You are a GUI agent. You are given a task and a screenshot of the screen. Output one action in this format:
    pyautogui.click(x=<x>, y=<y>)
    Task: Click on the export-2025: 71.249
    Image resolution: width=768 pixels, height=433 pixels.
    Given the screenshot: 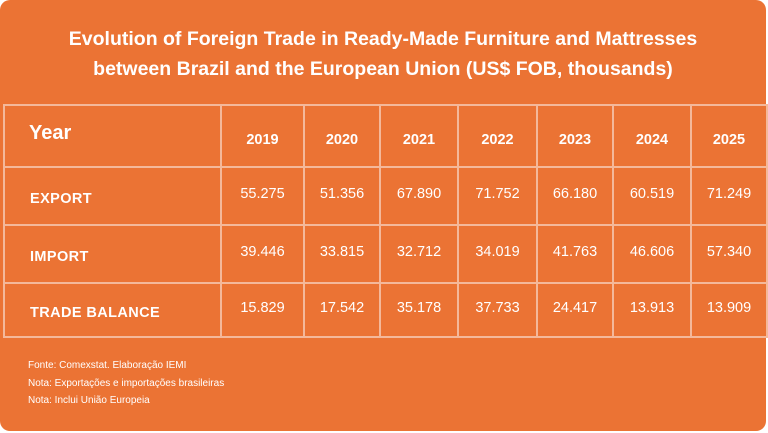 What is the action you would take?
    pyautogui.click(x=729, y=196)
    